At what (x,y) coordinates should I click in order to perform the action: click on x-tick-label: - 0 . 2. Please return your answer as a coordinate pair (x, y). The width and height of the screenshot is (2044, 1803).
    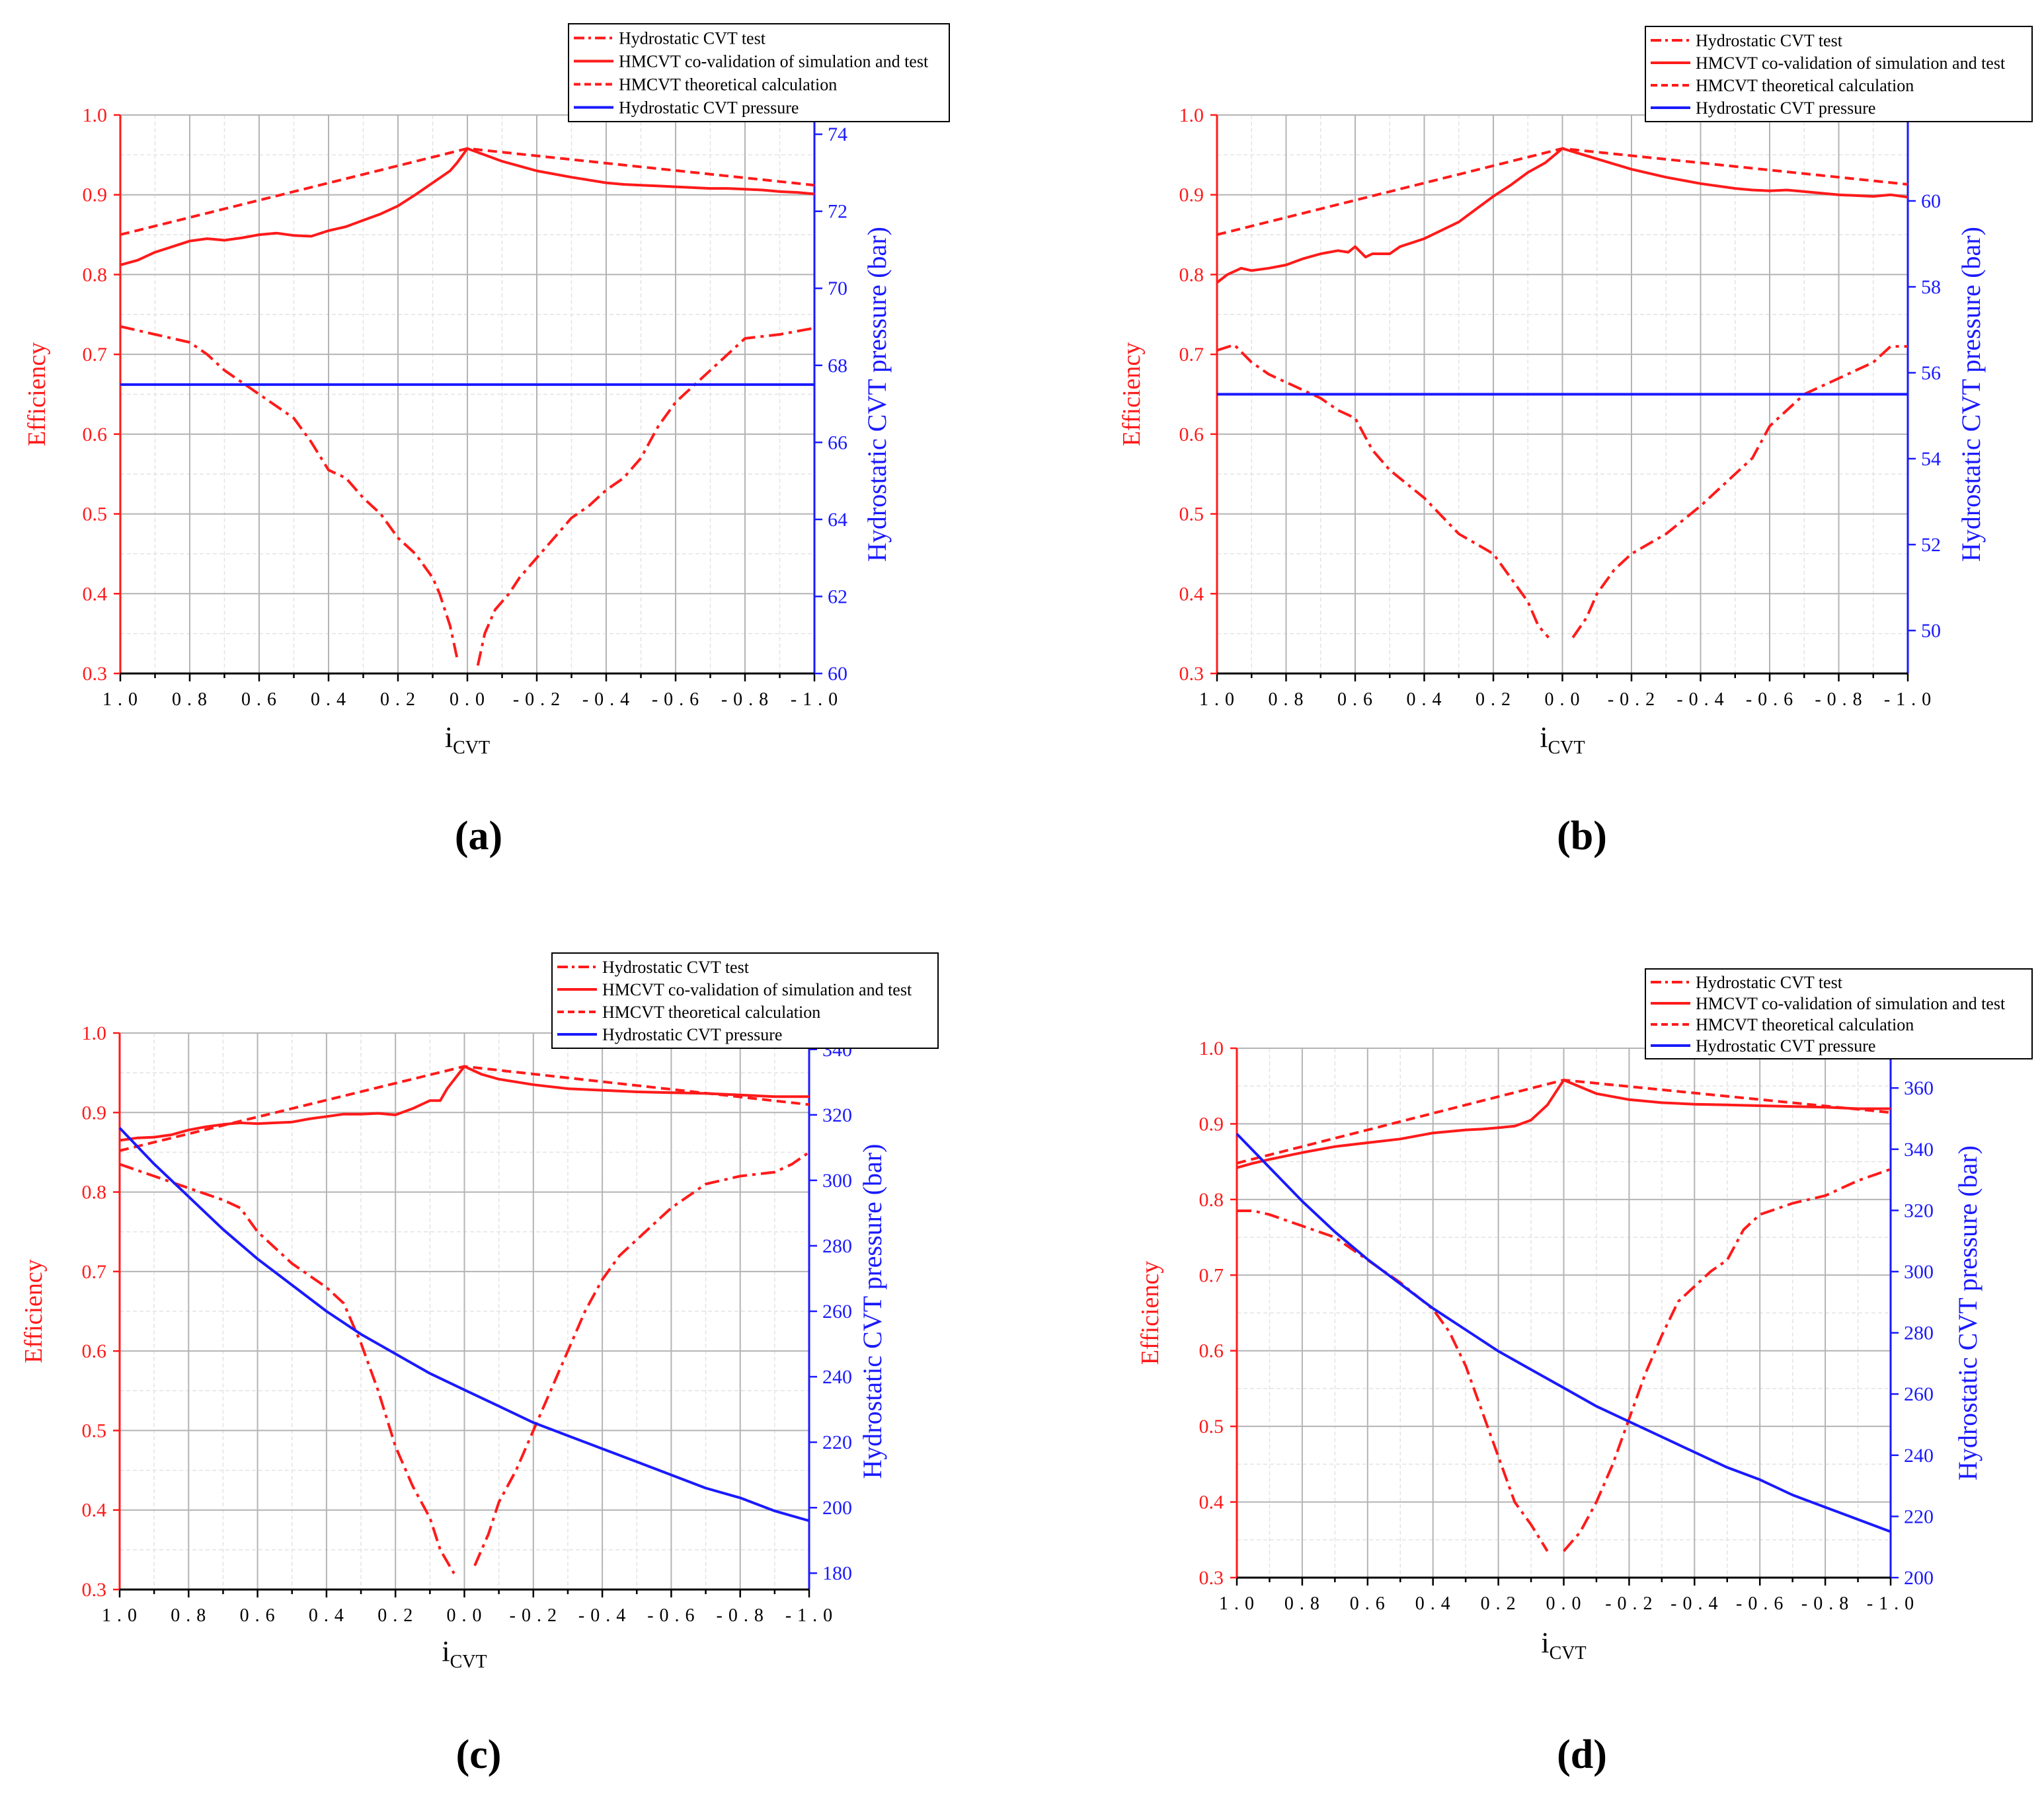
    Looking at the image, I should click on (1631, 699).